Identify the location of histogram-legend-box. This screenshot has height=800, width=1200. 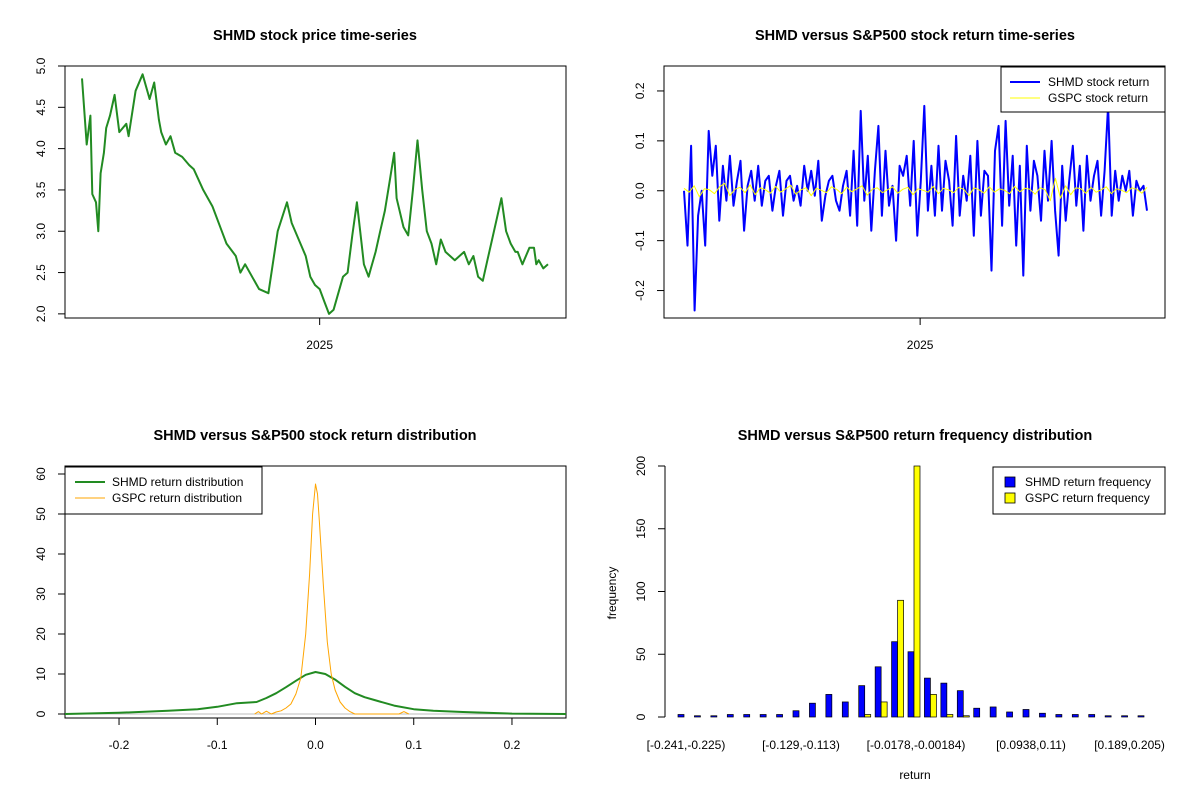
(1079, 490).